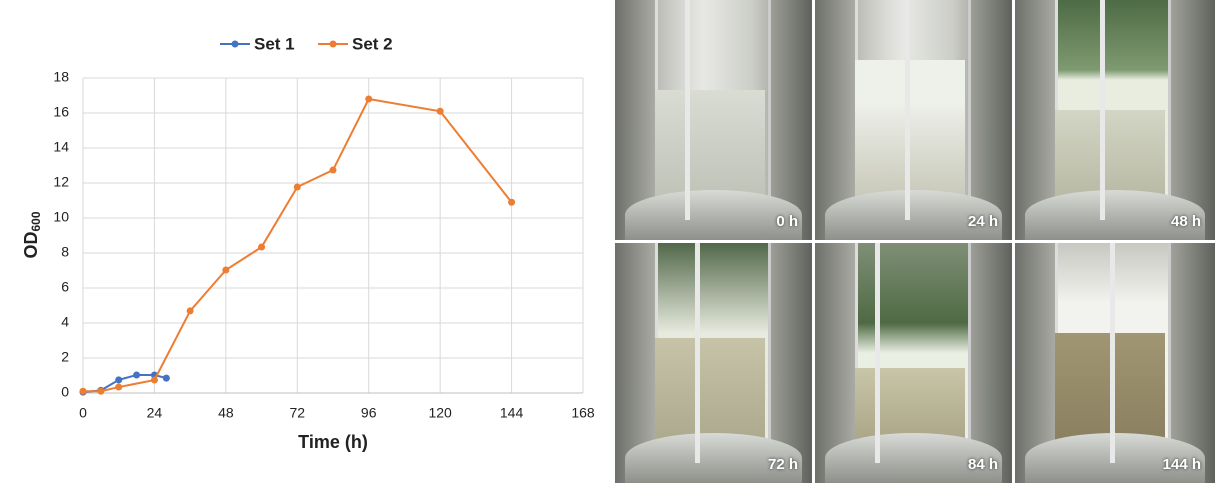 Image resolution: width=1226 pixels, height=492 pixels. What do you see at coordinates (982, 464) in the screenshot?
I see `photo-label: 84 h` at bounding box center [982, 464].